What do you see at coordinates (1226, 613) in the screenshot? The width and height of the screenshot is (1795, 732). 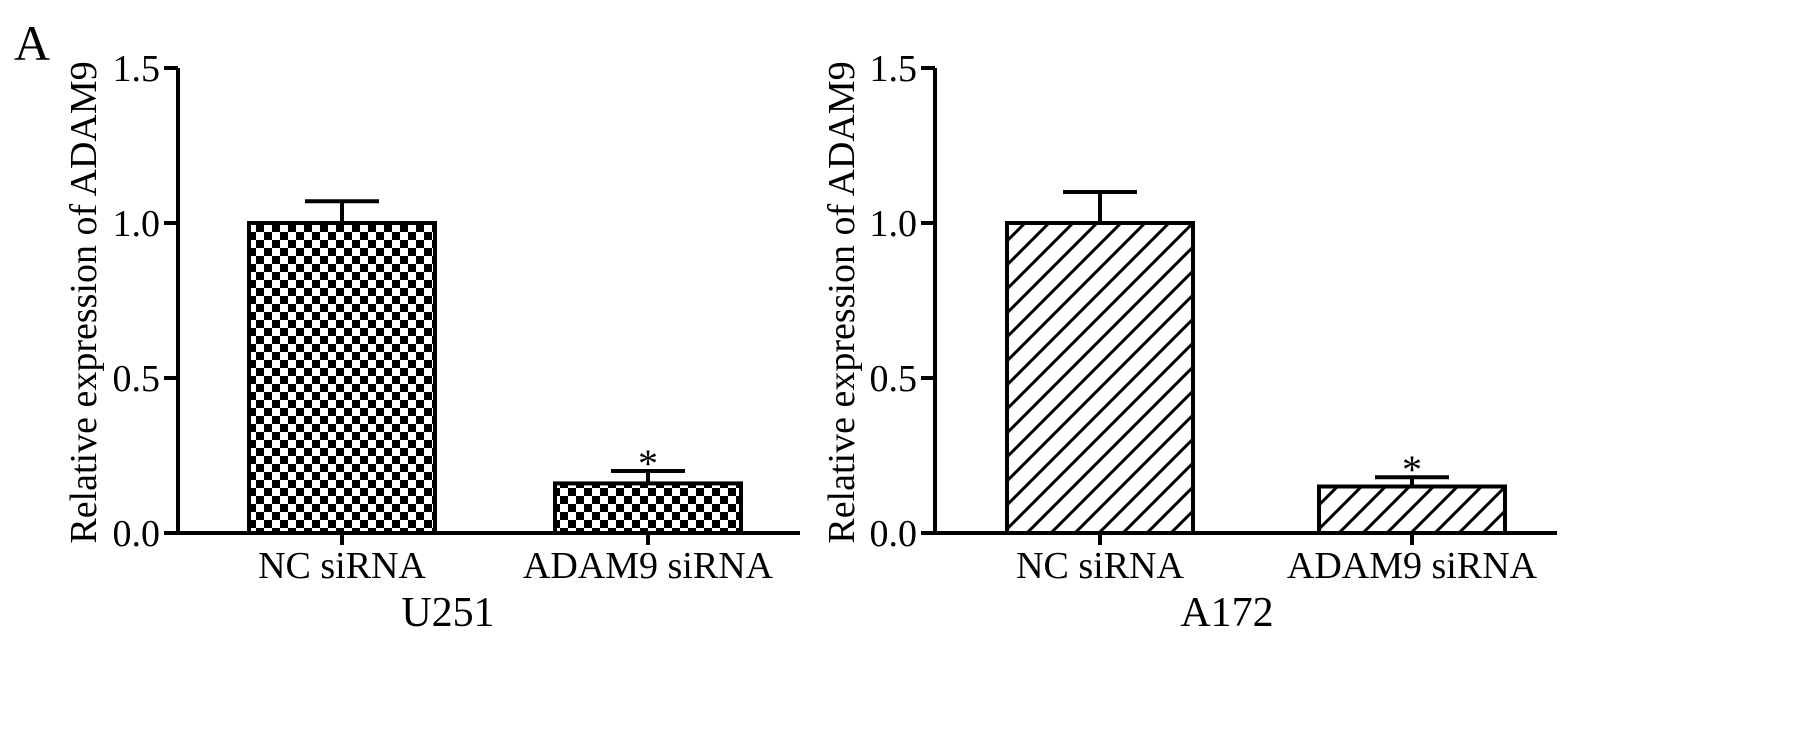 I see `x-axis-label: A172` at bounding box center [1226, 613].